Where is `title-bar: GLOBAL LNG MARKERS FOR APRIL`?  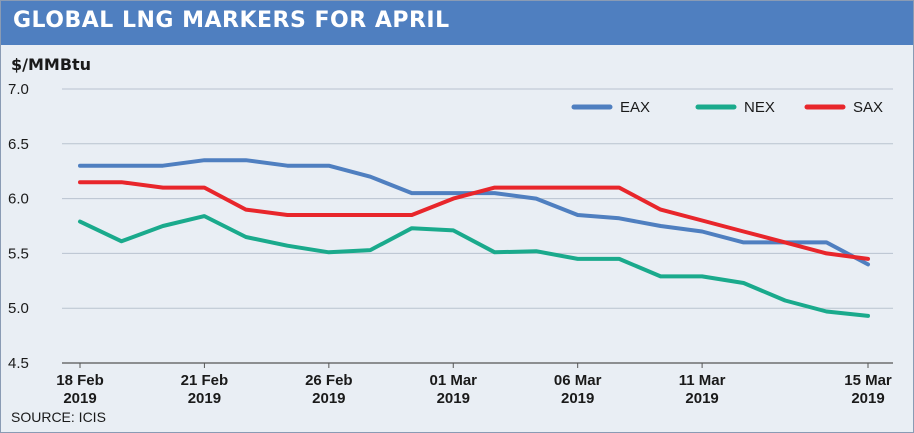
title-bar: GLOBAL LNG MARKERS FOR APRIL is located at coordinates (457, 23).